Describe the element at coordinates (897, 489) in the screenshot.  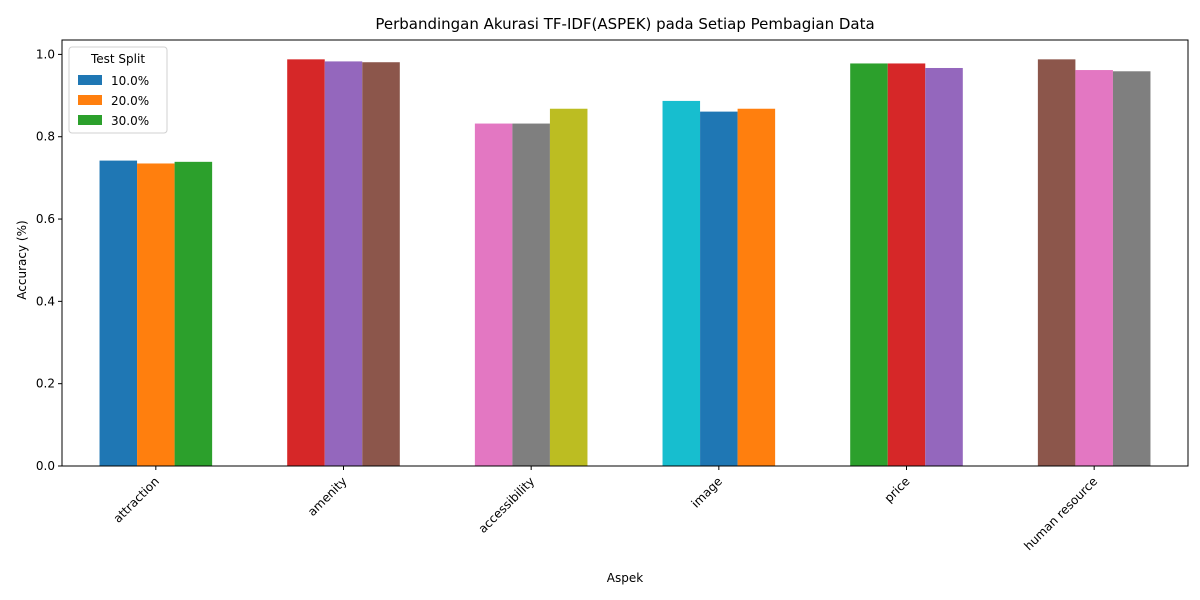
I see `x-tick-label: price` at that location.